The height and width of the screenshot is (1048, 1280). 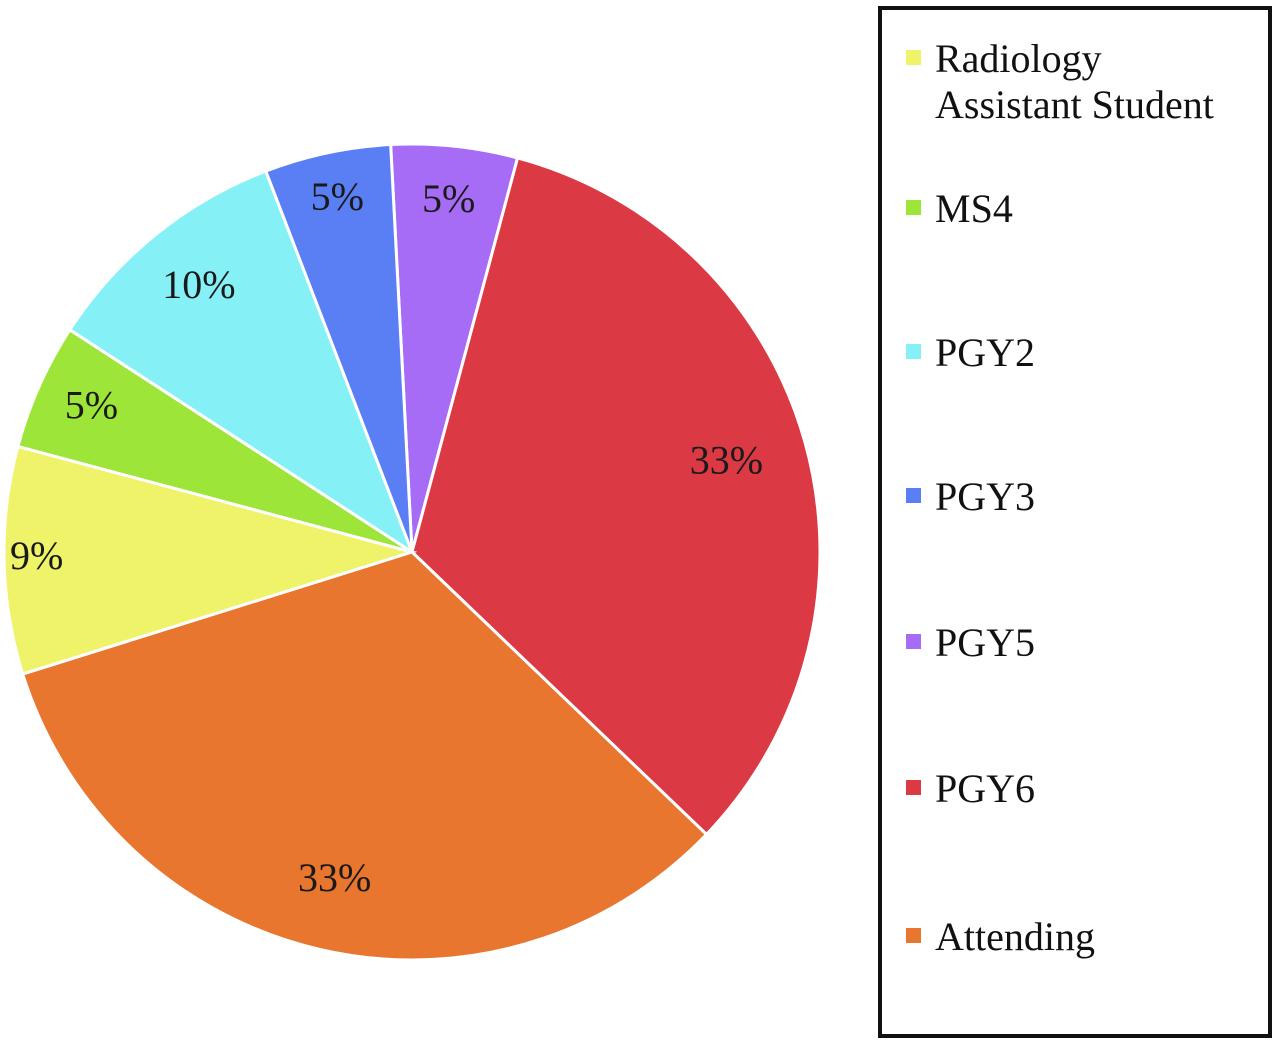 What do you see at coordinates (91, 404) in the screenshot?
I see `data-label-ms4: 5%` at bounding box center [91, 404].